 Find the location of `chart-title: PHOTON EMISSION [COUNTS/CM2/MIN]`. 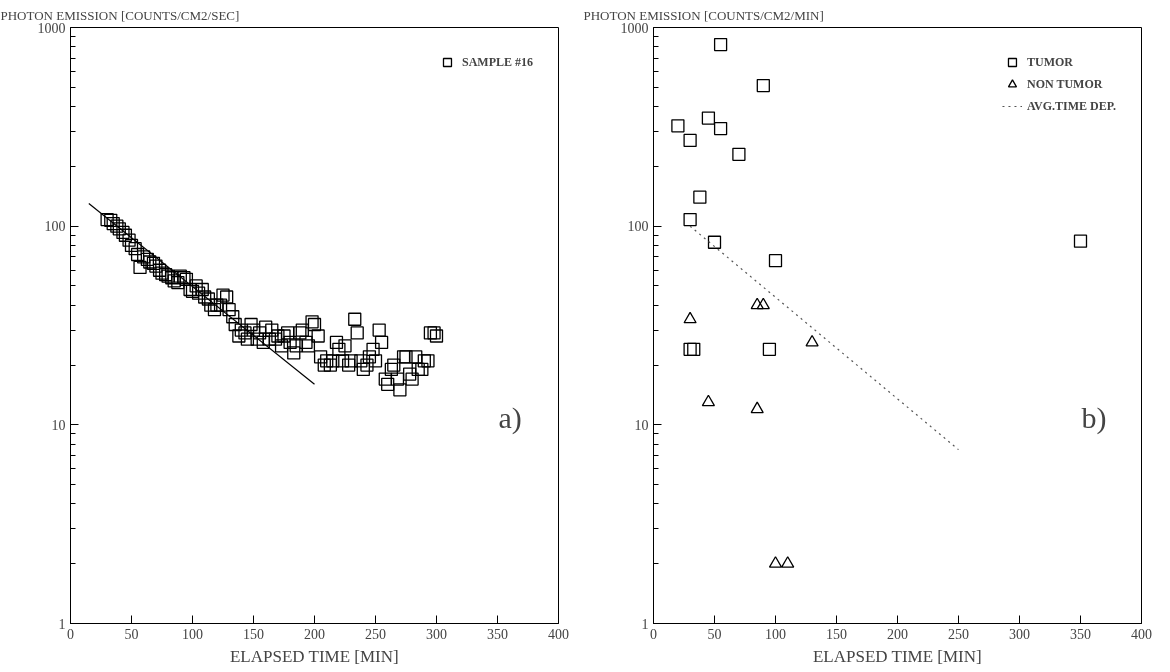

chart-title: PHOTON EMISSION [COUNTS/CM2/MIN] is located at coordinates (703, 15).